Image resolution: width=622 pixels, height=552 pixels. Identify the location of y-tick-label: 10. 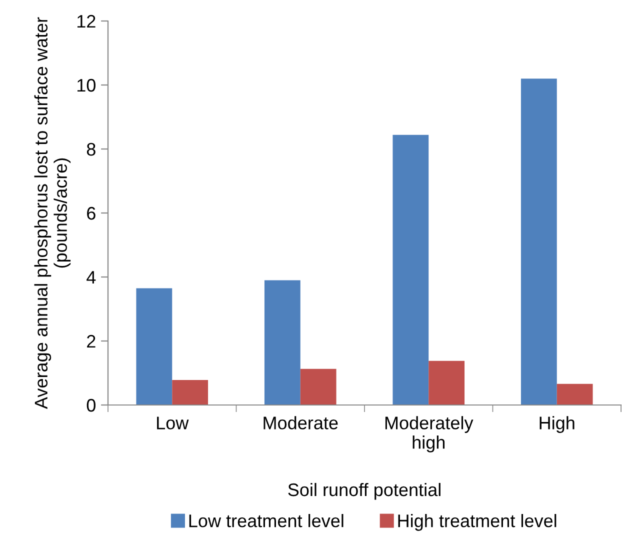
(86, 85).